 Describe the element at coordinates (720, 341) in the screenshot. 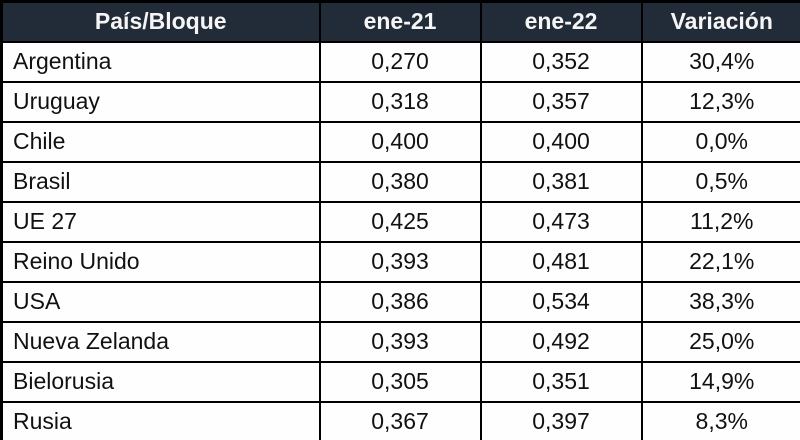

I see `cell-value-variacion: 25,0%` at that location.